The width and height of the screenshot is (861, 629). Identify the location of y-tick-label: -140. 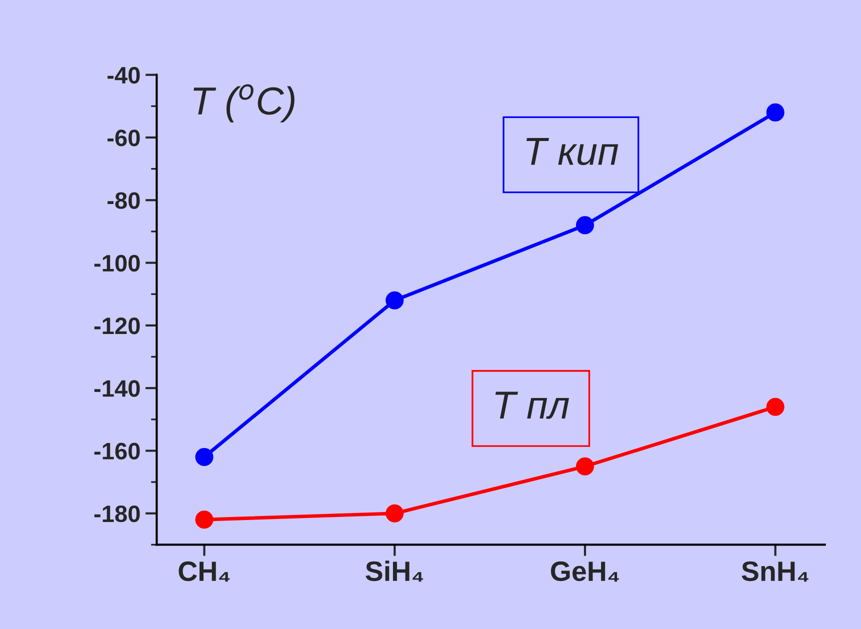
(117, 388).